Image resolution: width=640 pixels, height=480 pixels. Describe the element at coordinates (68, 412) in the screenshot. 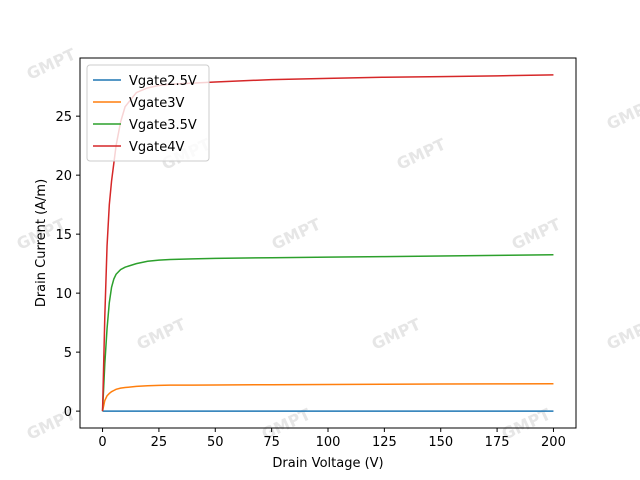

I see `y-tick-label: 0` at that location.